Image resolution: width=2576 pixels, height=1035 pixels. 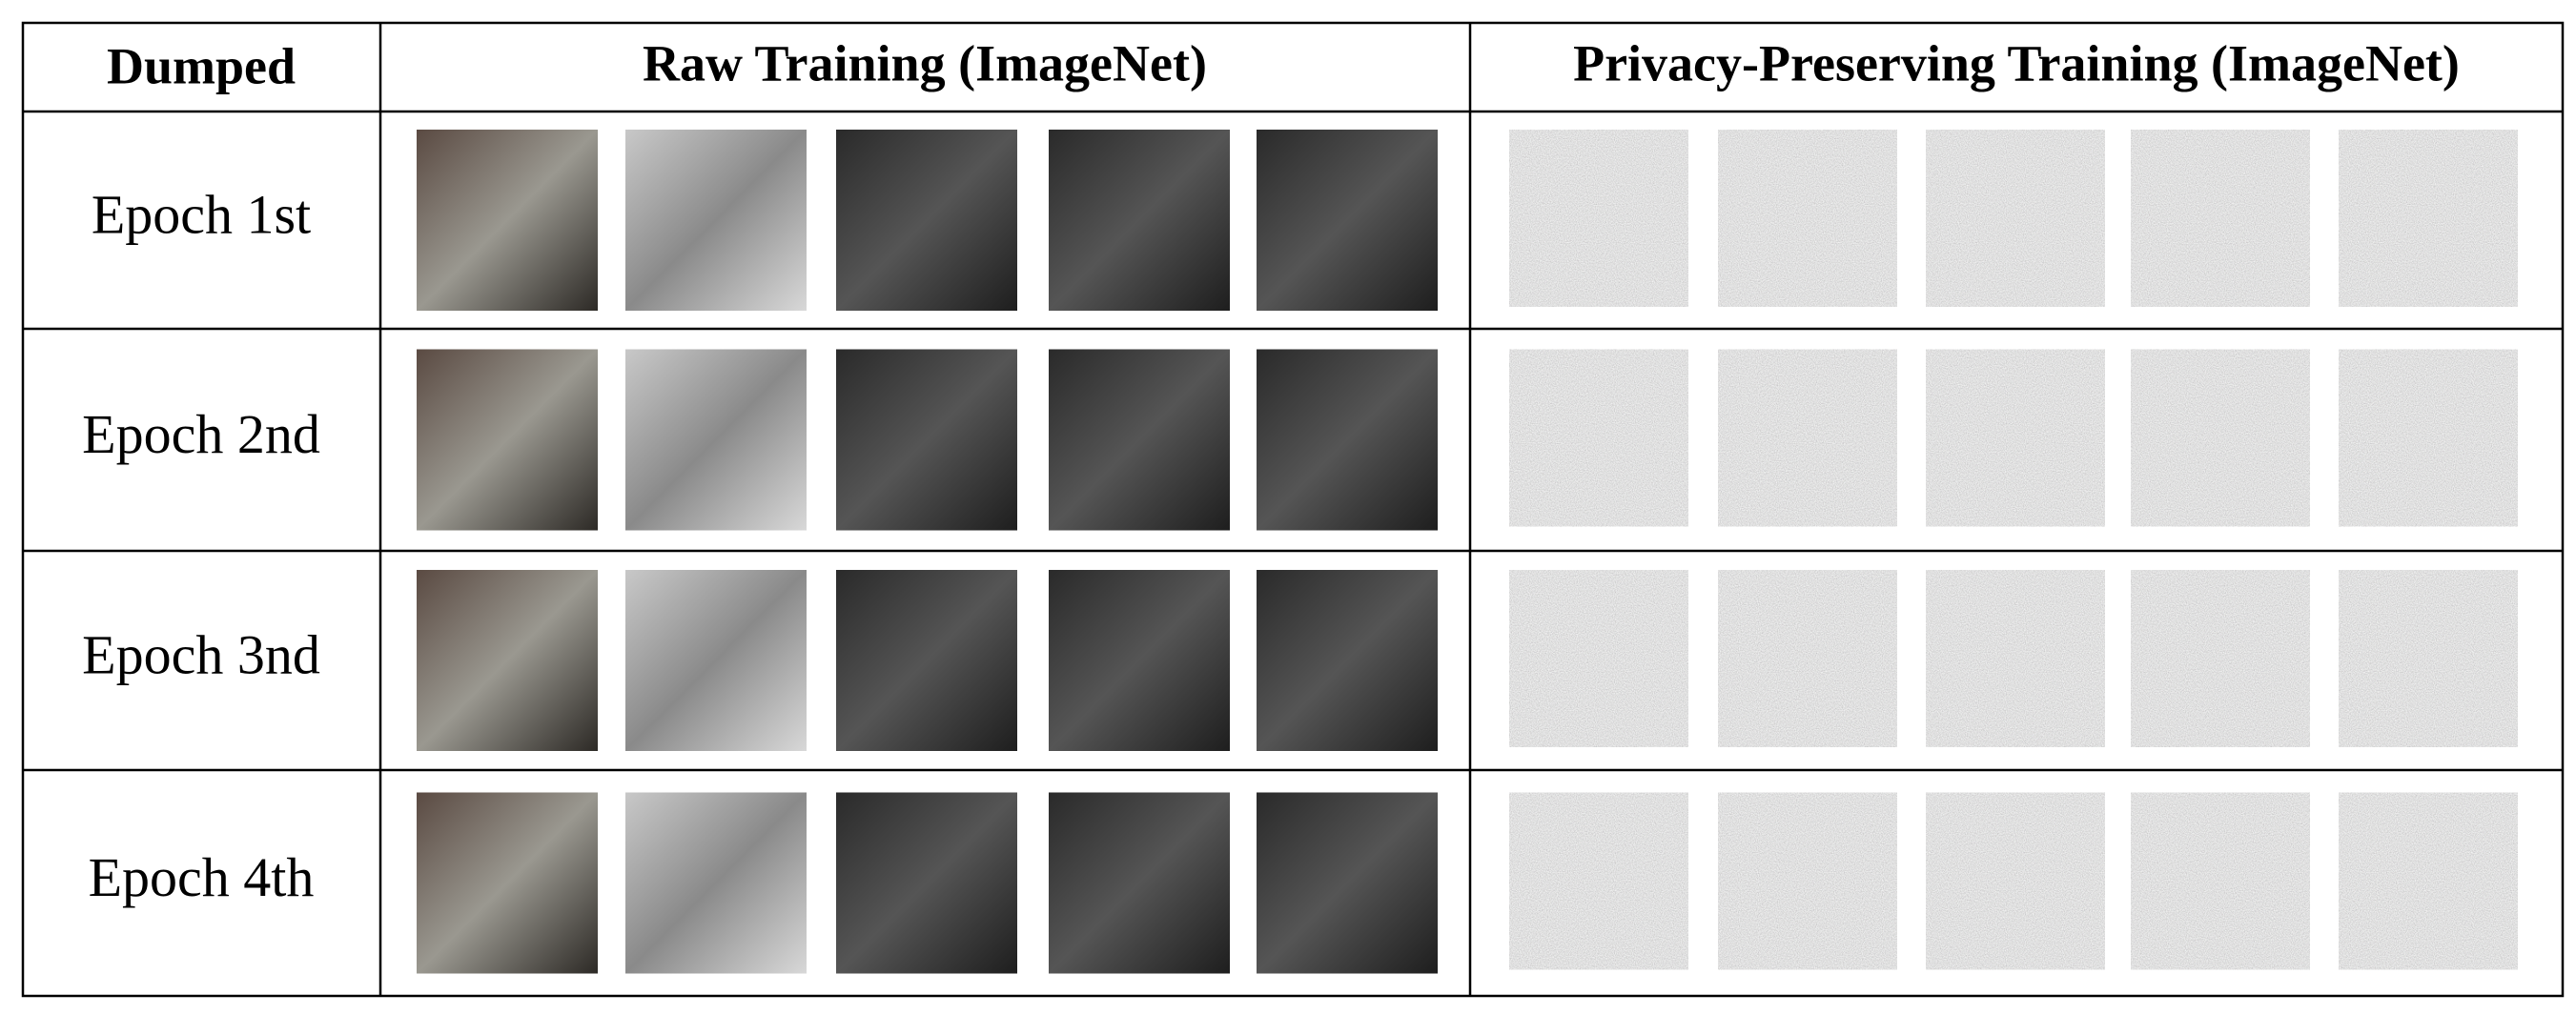 What do you see at coordinates (201, 214) in the screenshot?
I see `row-label: Epoch 1st` at bounding box center [201, 214].